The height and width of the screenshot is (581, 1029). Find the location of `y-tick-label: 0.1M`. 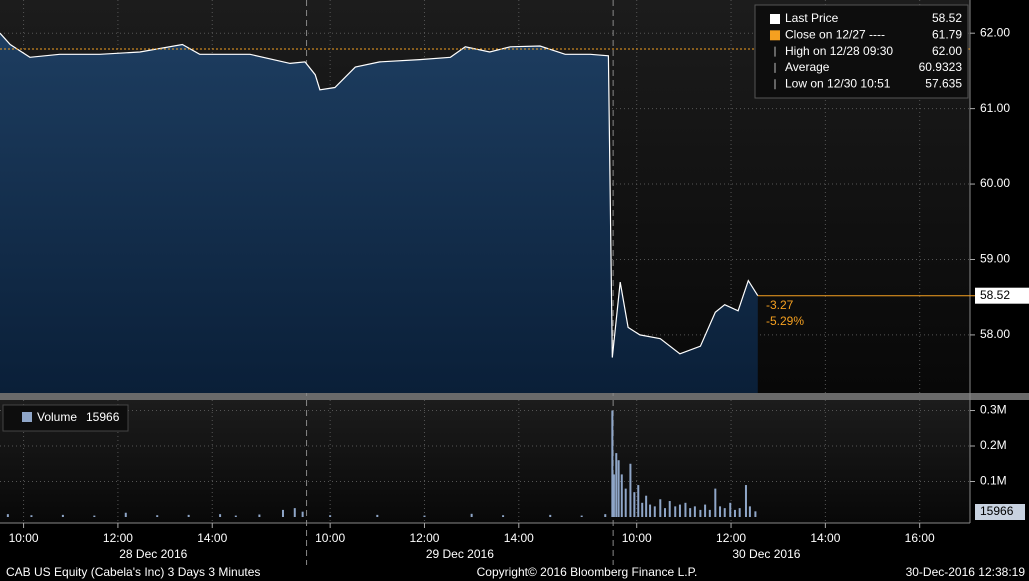

y-tick-label: 0.1M is located at coordinates (993, 481).